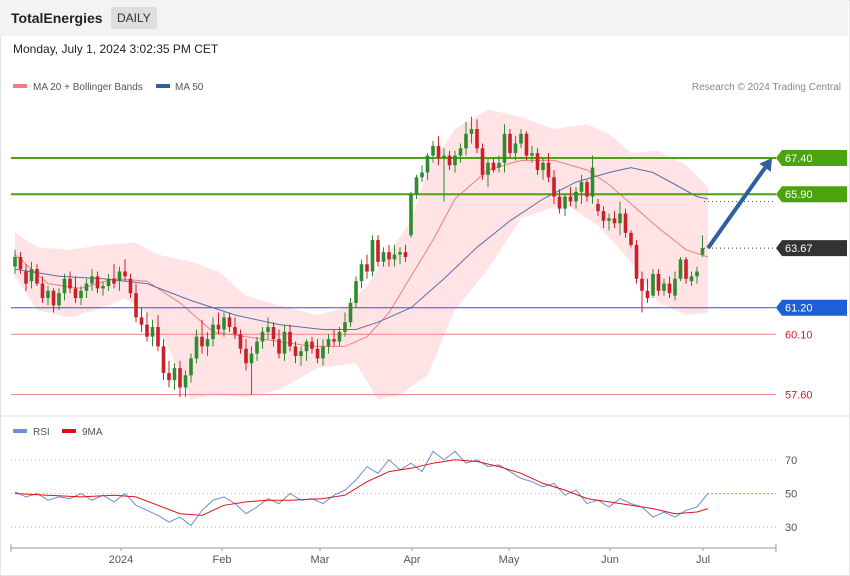 This screenshot has width=850, height=576. I want to click on rsi-tick-70: 70, so click(791, 461).